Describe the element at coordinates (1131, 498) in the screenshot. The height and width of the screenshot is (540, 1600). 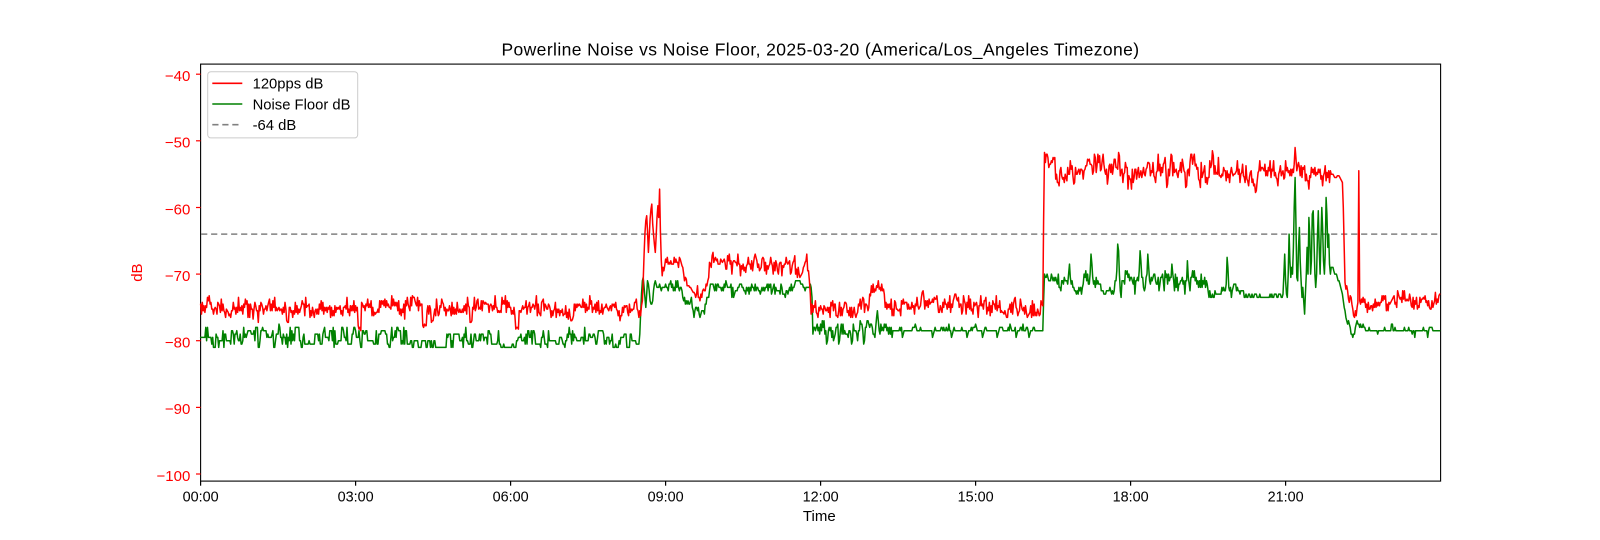
I see `svg-text: 18:00` at that location.